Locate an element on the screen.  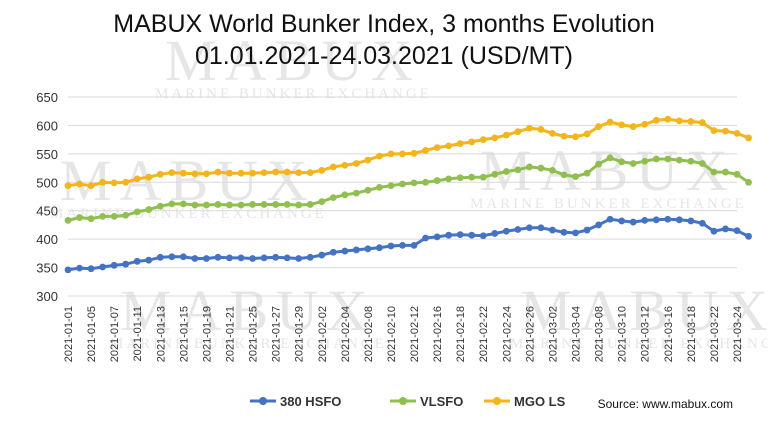
x-tick-label: 2021-02-16 is located at coordinates (438, 334).